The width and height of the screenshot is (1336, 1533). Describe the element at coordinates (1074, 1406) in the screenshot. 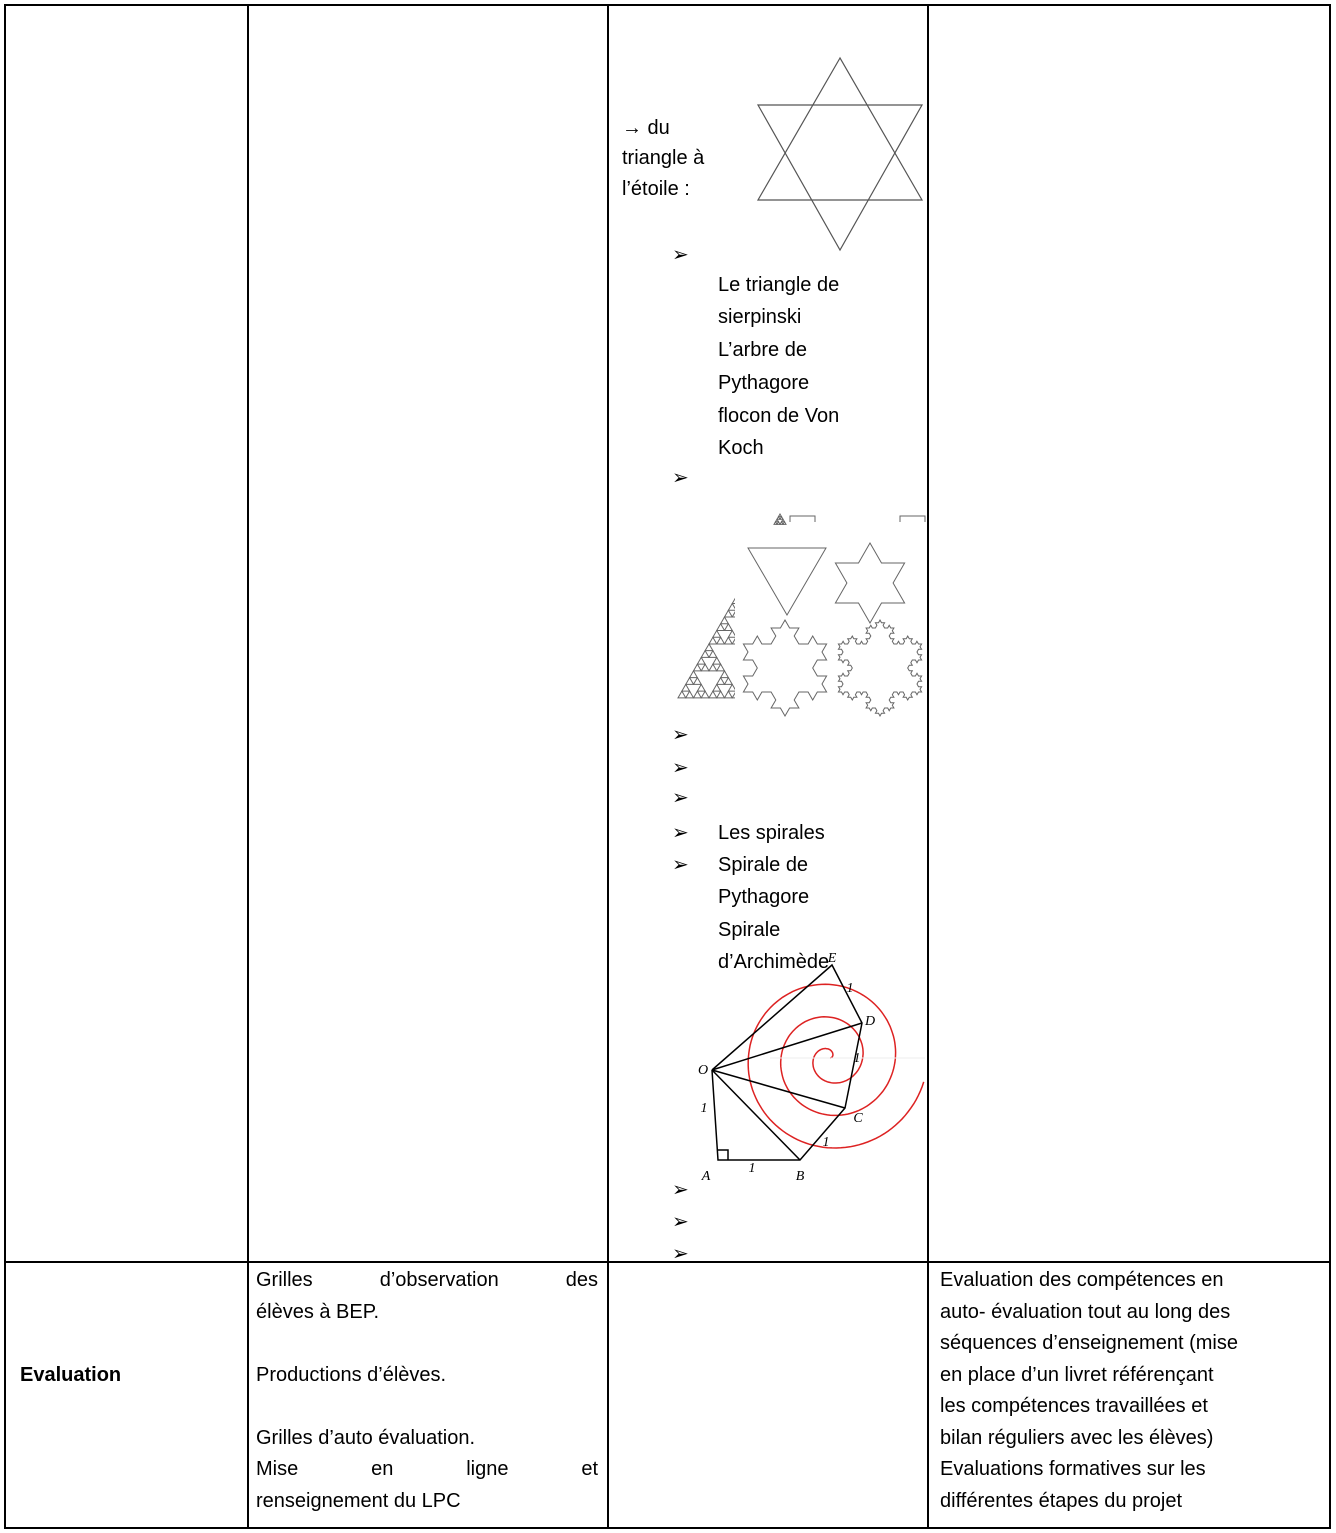

I see `cell-text: les compétences travaillées et` at that location.